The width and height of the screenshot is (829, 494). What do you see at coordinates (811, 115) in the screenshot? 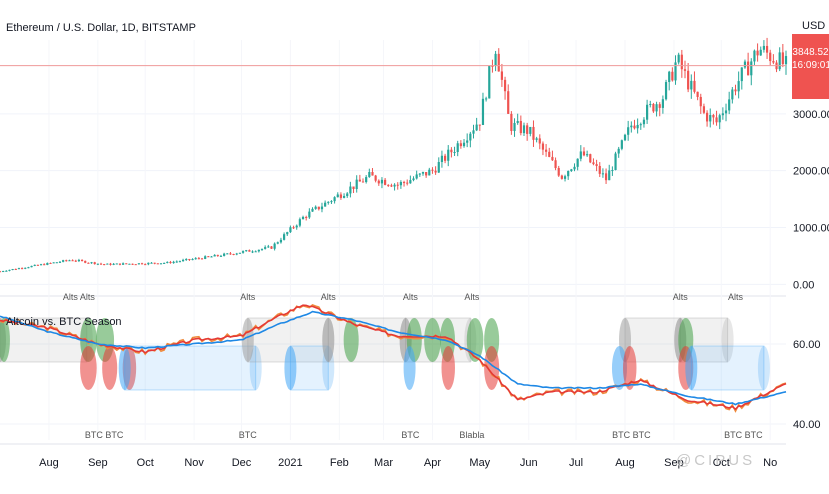
I see `y-tick-label: 3000.00` at bounding box center [811, 115].